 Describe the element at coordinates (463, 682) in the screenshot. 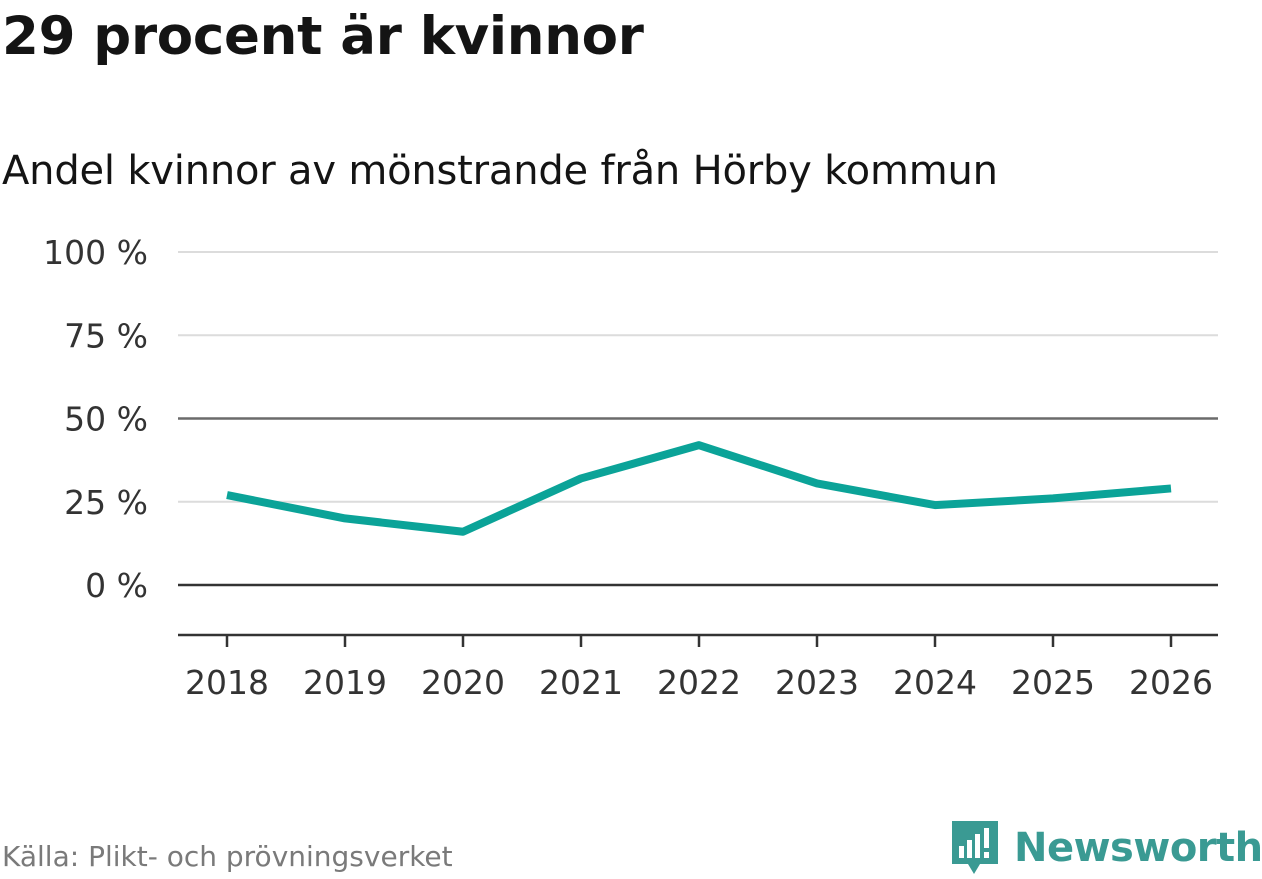

I see `x-tick-label: 2020` at that location.